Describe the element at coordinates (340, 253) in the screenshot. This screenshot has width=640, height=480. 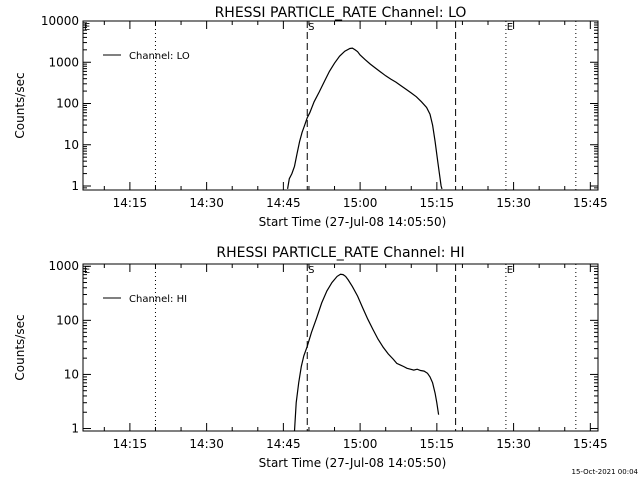
I see `chart-title: RHESSI PARTICLE_RATE Channel: HI` at that location.